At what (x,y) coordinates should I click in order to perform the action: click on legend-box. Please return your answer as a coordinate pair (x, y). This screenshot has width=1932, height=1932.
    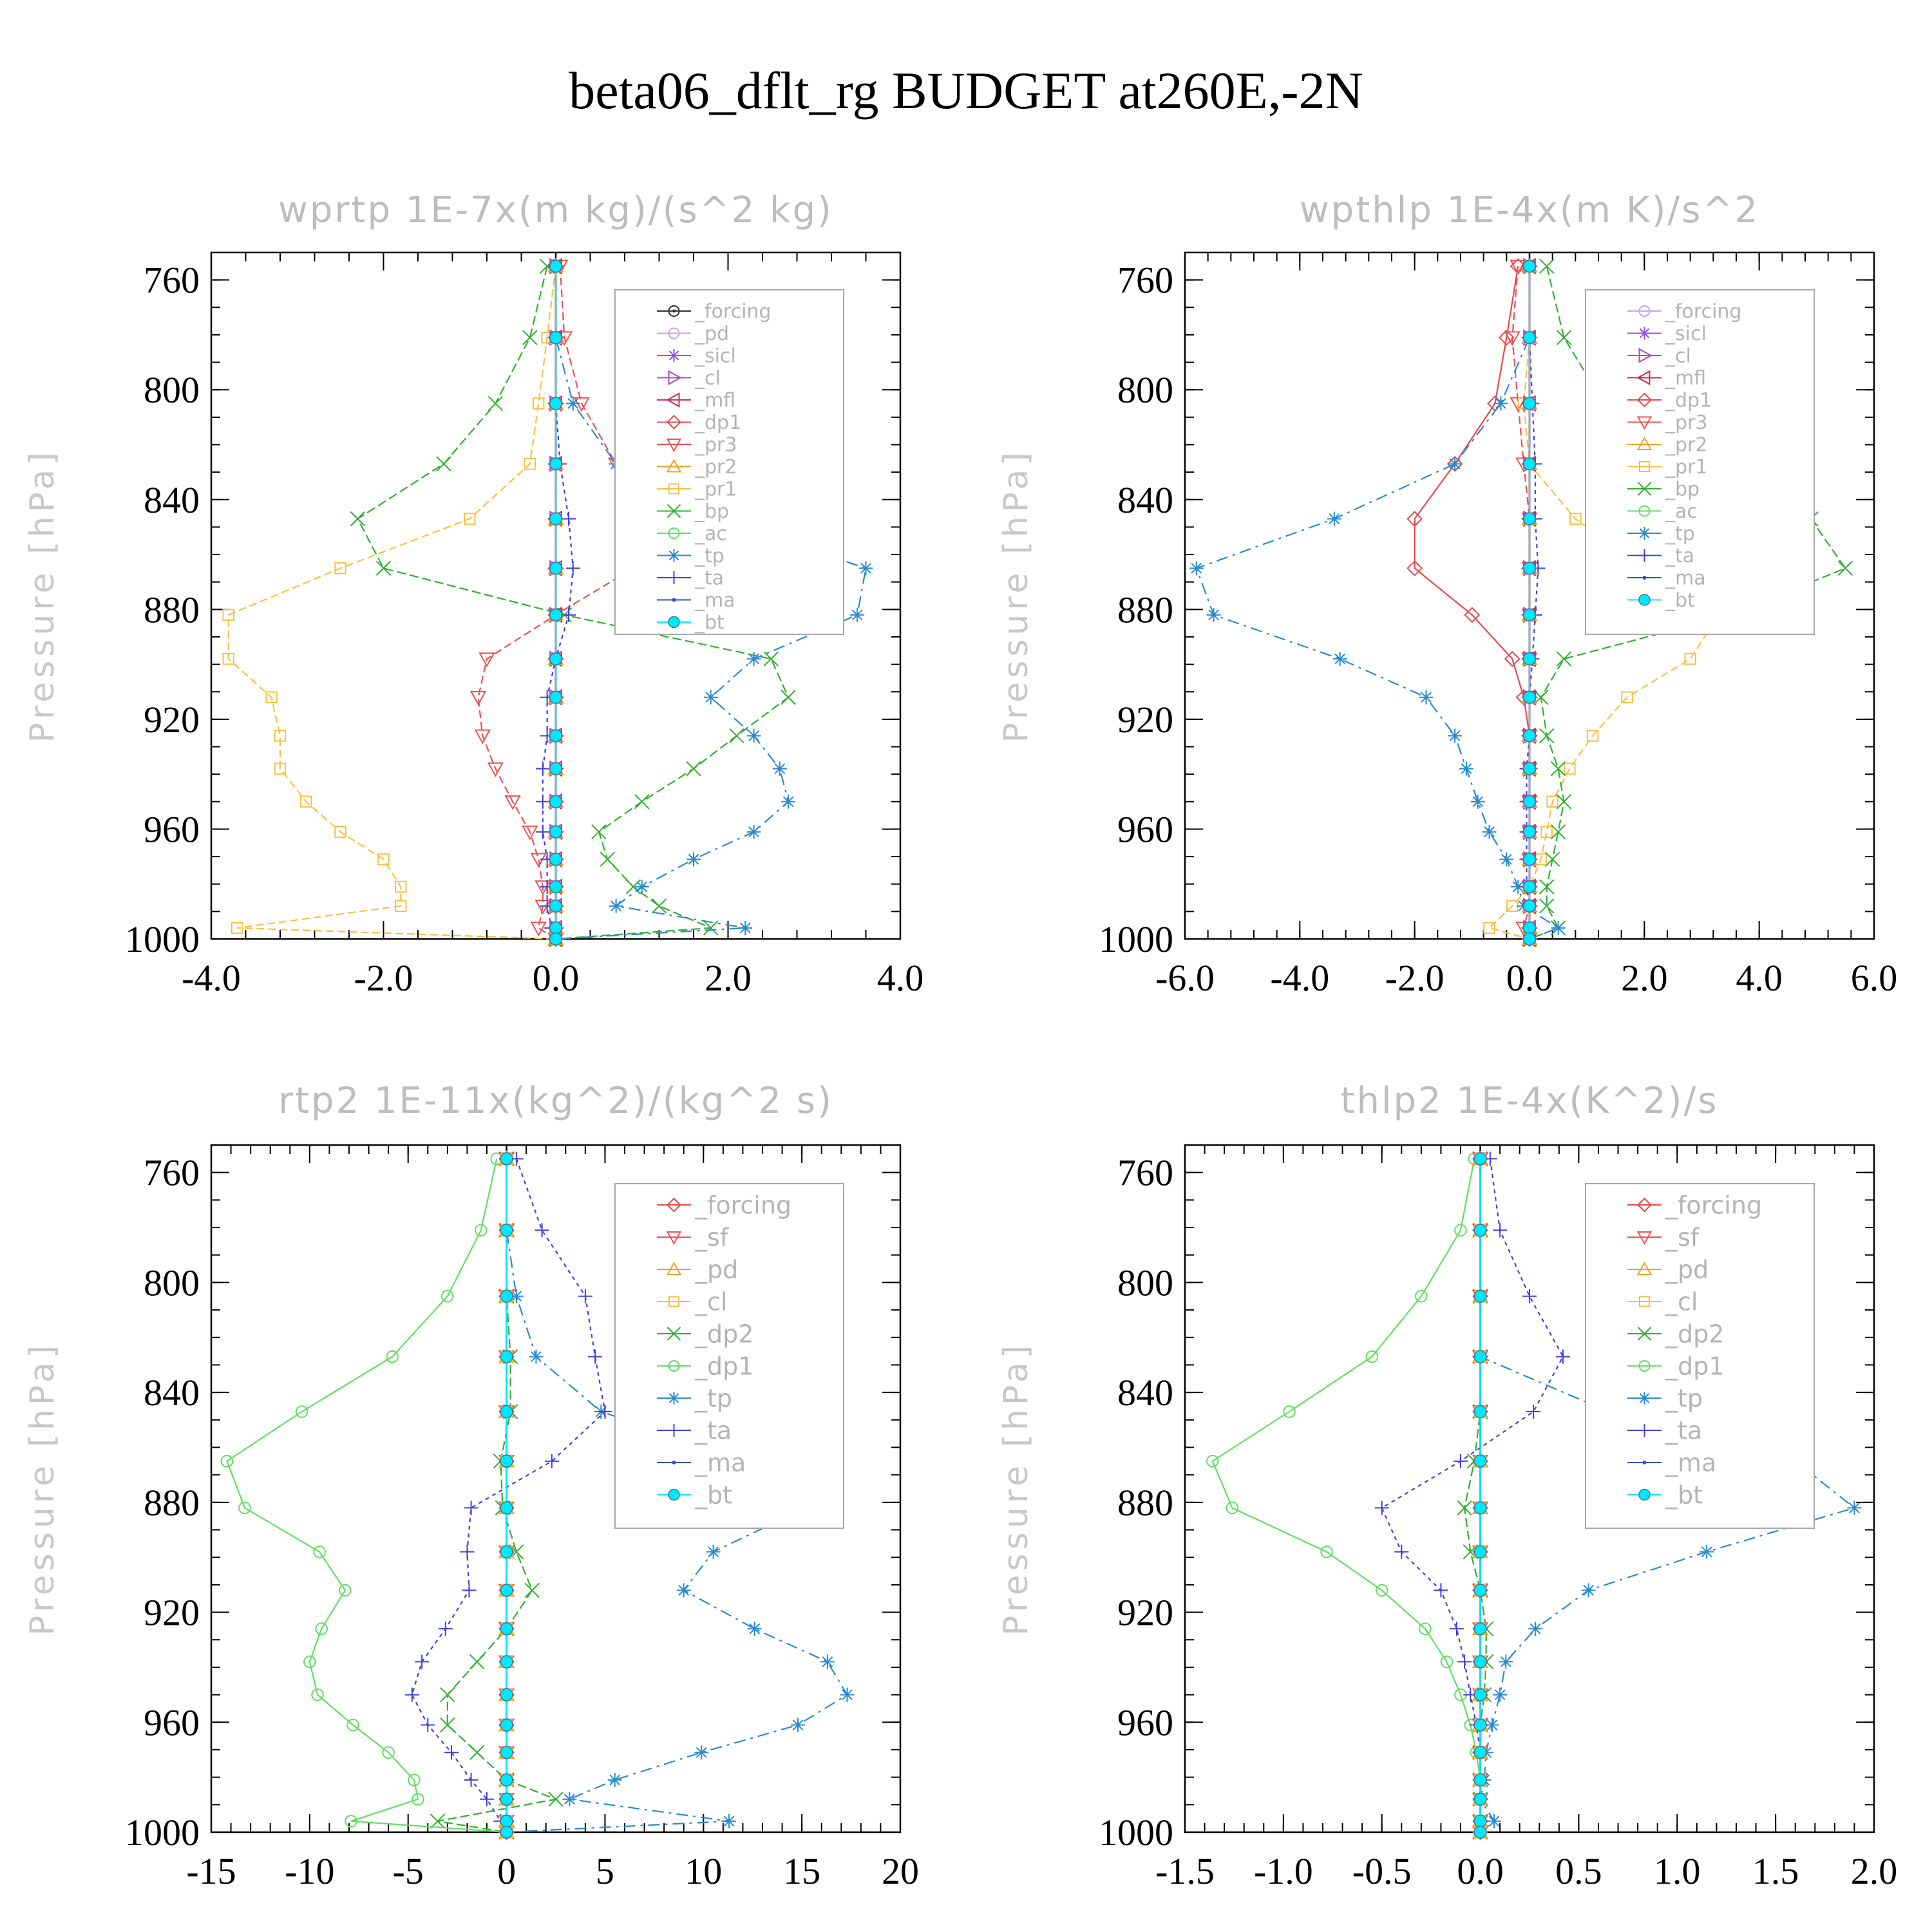
    Looking at the image, I should click on (729, 462).